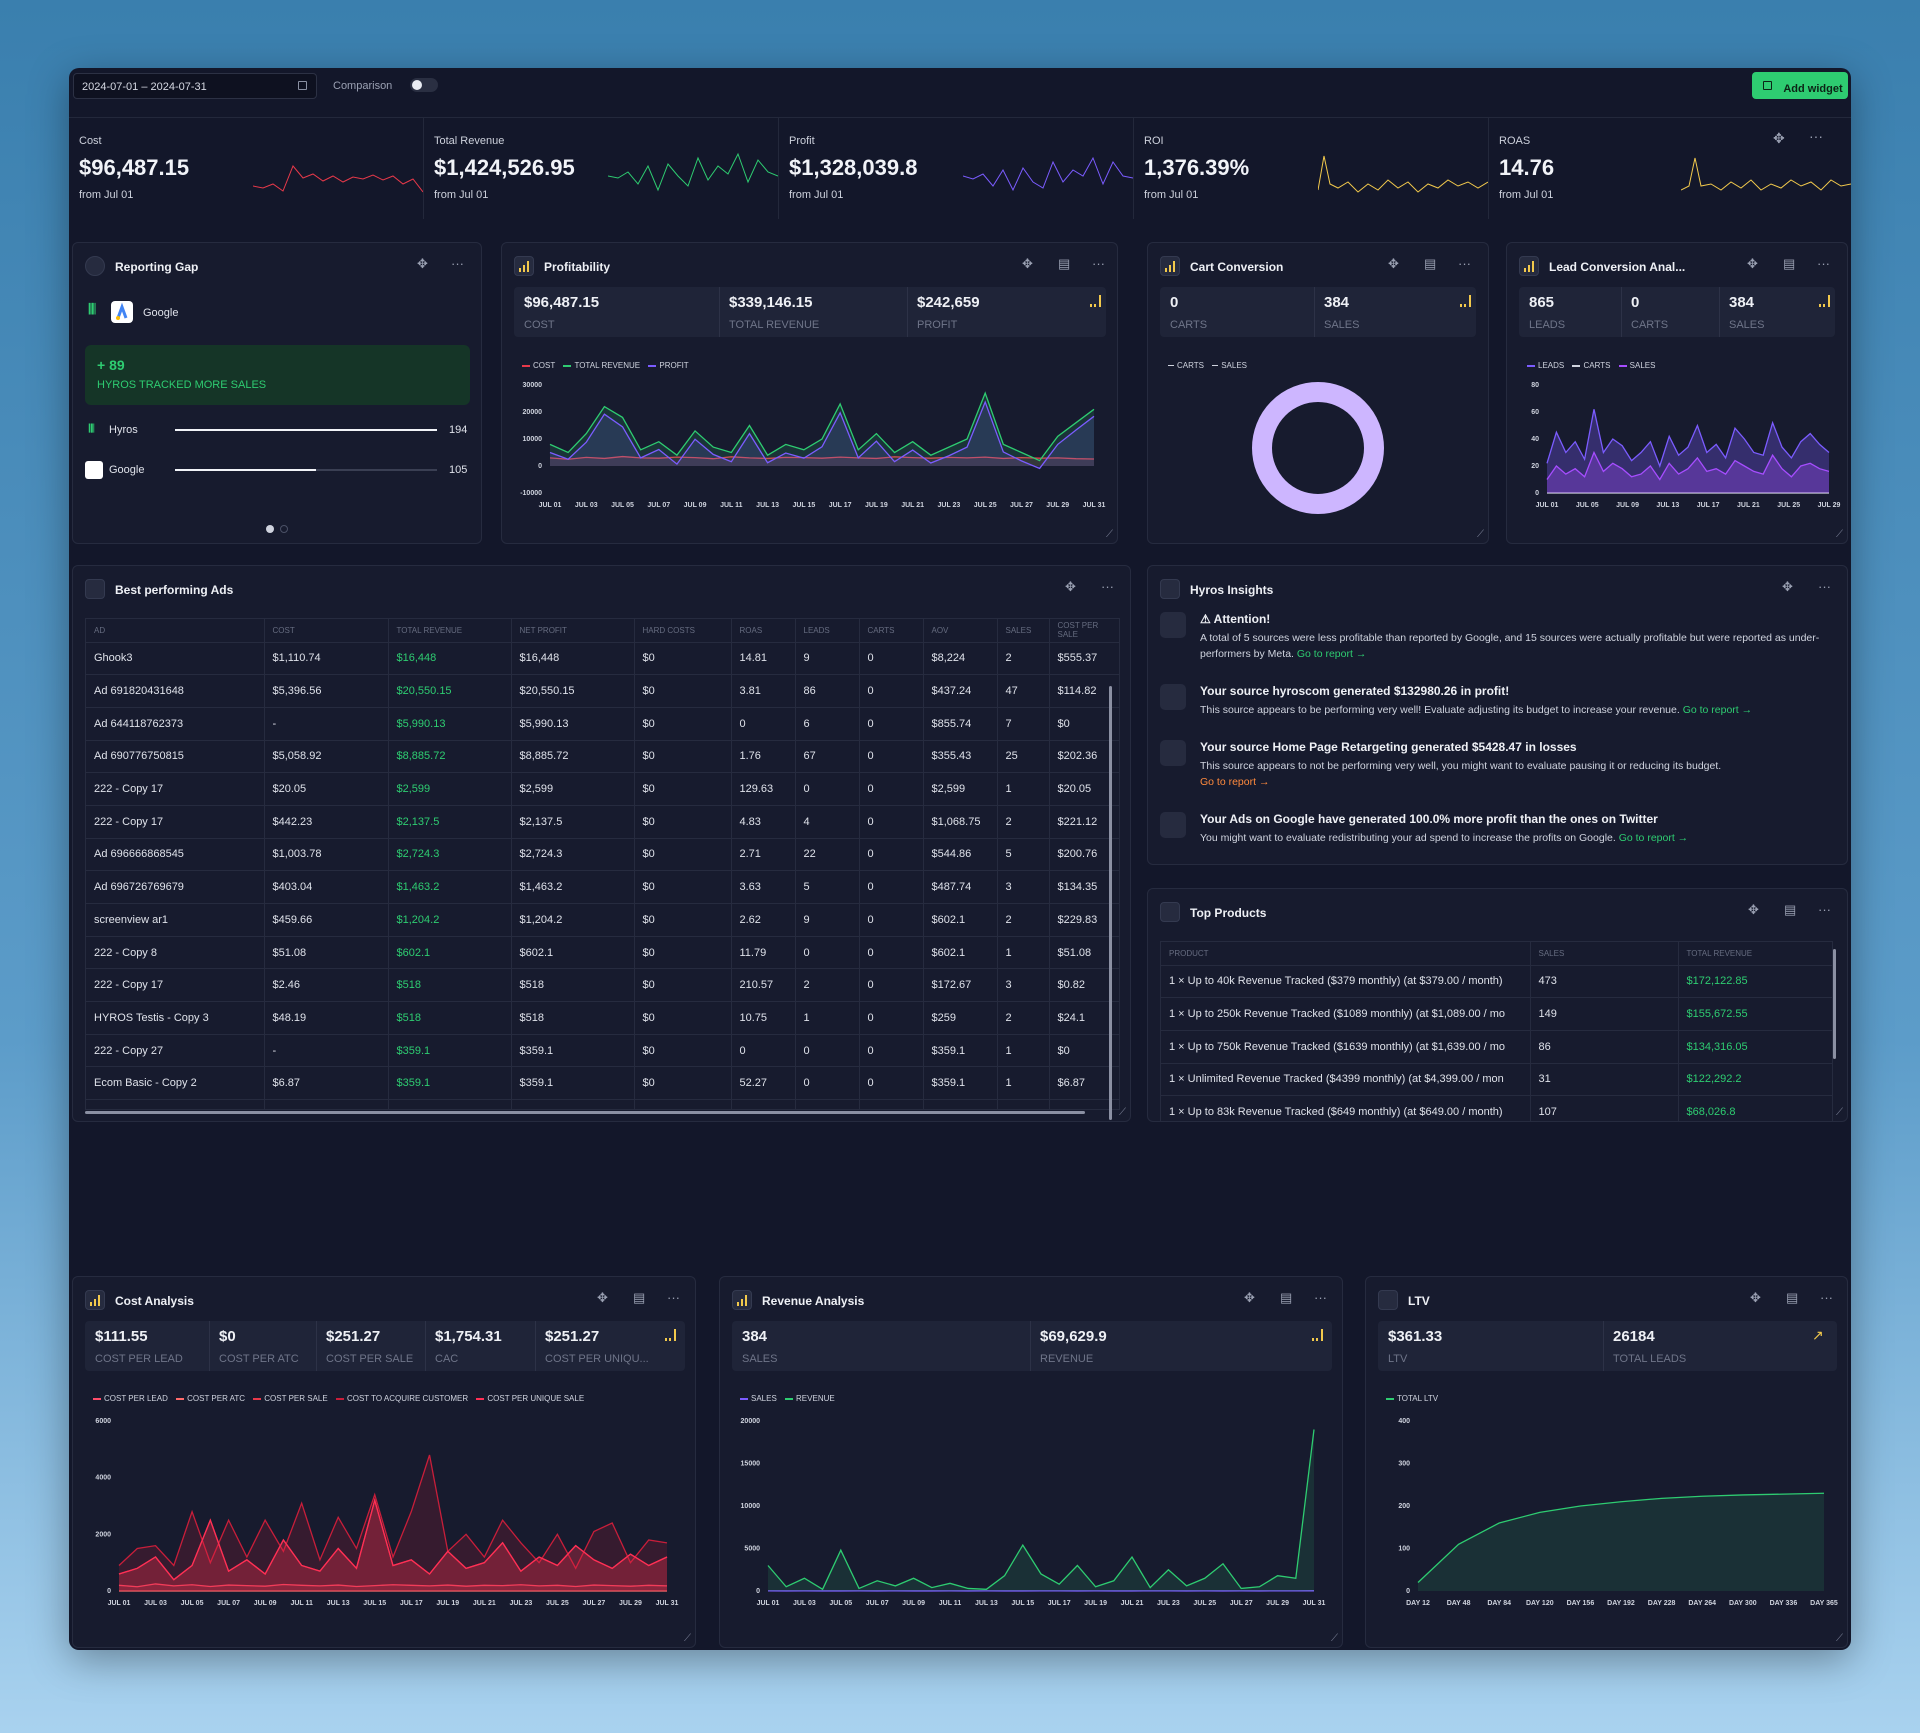  What do you see at coordinates (573, 723) in the screenshot?
I see `table-cell: $5,990.13` at bounding box center [573, 723].